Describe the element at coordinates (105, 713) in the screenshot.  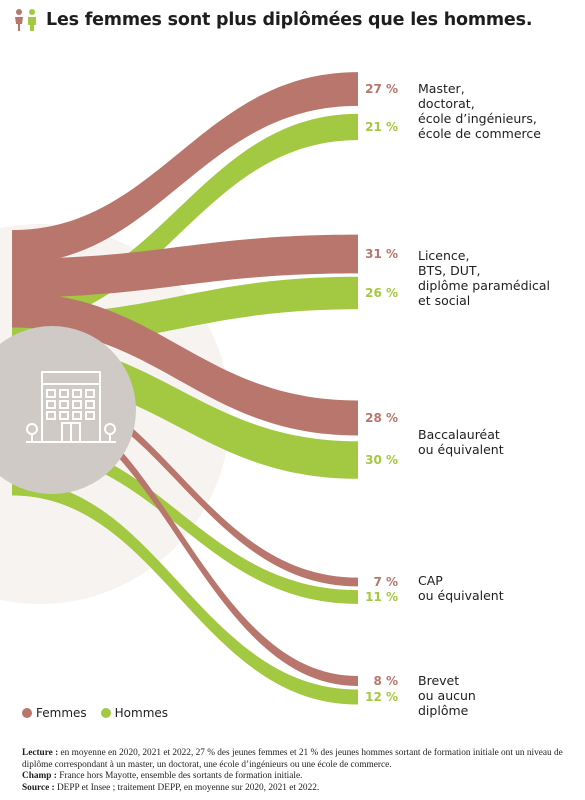
I see `legend-swatch-hommes` at that location.